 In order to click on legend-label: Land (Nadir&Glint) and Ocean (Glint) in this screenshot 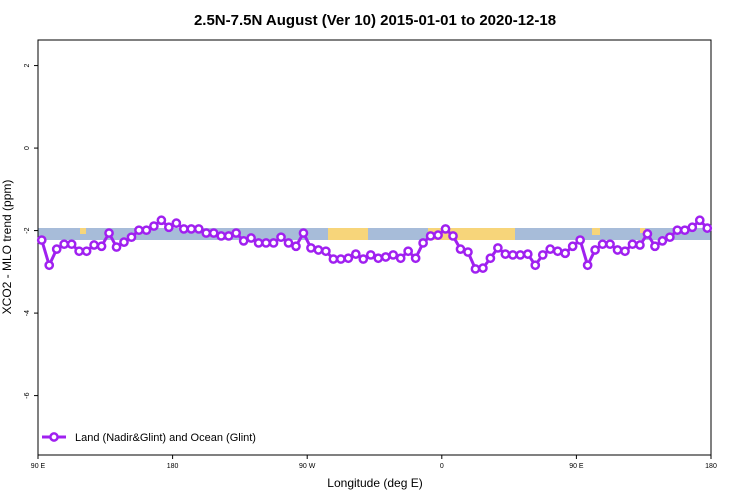, I will do `click(165, 438)`.